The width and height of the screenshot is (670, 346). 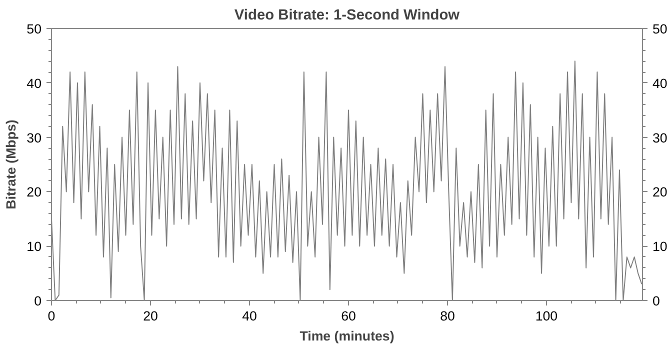 I want to click on y2-tick-label: 10, so click(x=660, y=246).